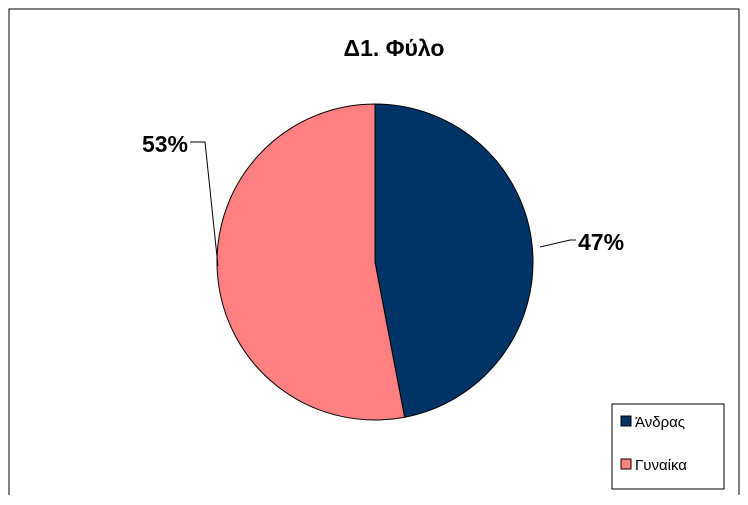 The height and width of the screenshot is (505, 748). What do you see at coordinates (626, 421) in the screenshot?
I see `legend-swatch-male` at bounding box center [626, 421].